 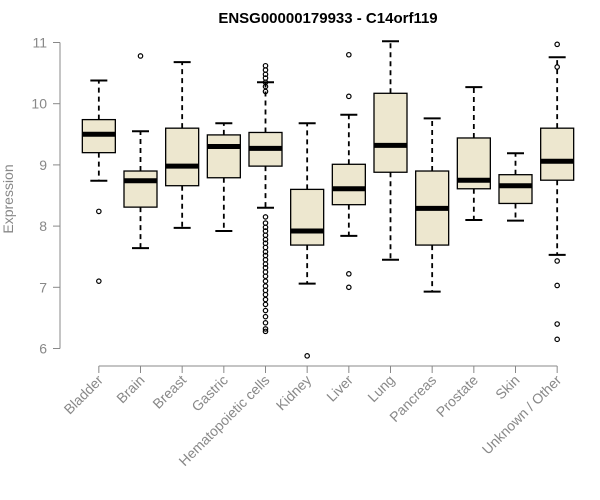 I want to click on box-prostate, so click(x=473, y=153).